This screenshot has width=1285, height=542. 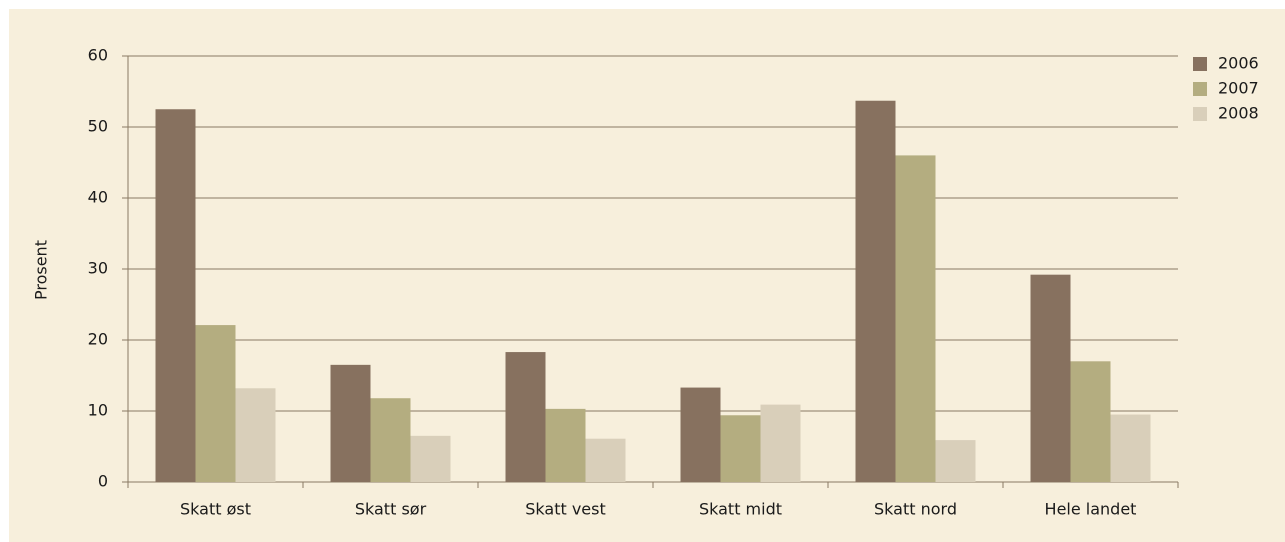 What do you see at coordinates (98, 339) in the screenshot?
I see `y-tick-label: 20` at bounding box center [98, 339].